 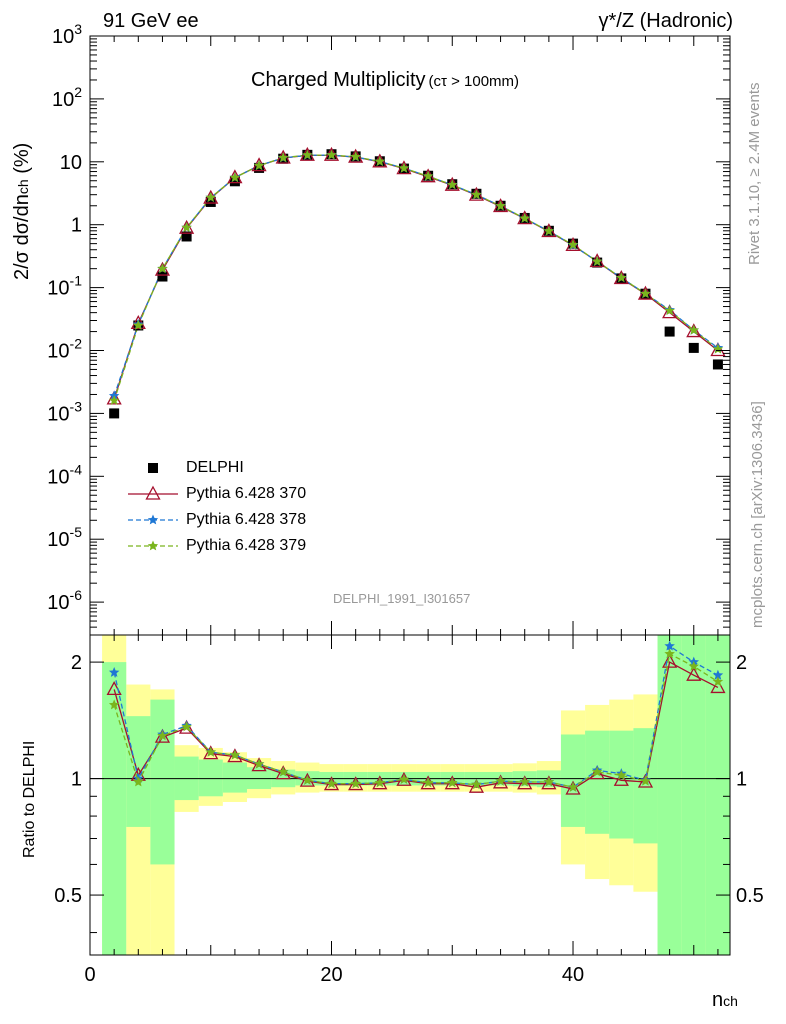 What do you see at coordinates (665, 21) in the screenshot?
I see `header-right-label: γ*/Z (Hadronic)` at bounding box center [665, 21].